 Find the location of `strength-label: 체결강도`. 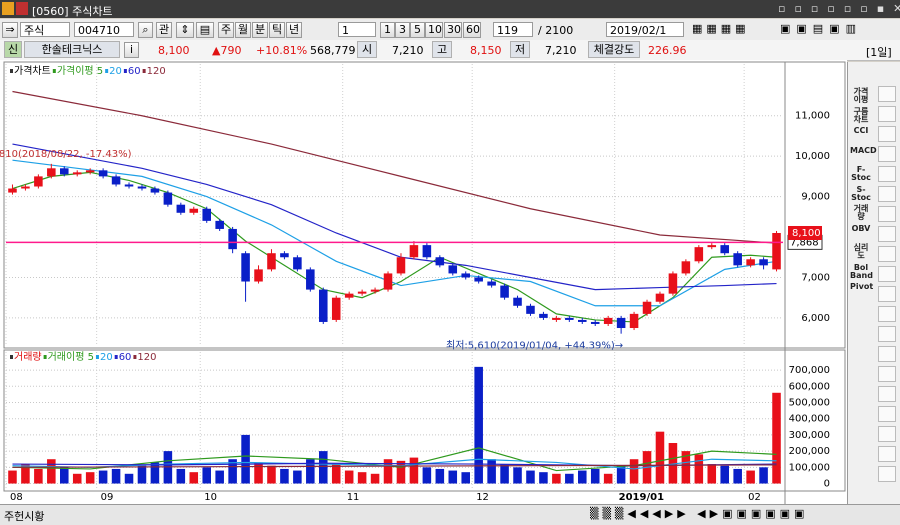

strength-label: 체결강도 is located at coordinates (614, 49).